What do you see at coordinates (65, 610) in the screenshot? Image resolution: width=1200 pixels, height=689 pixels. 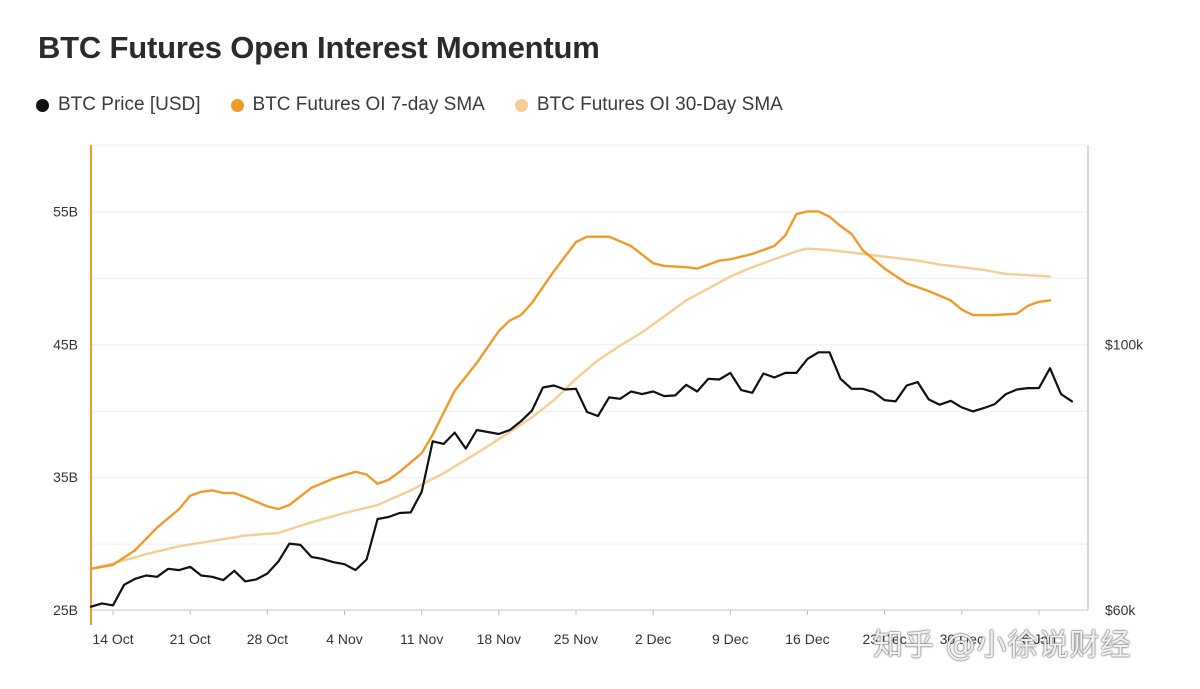 I see `y-left-tick-label: 25B` at bounding box center [65, 610].